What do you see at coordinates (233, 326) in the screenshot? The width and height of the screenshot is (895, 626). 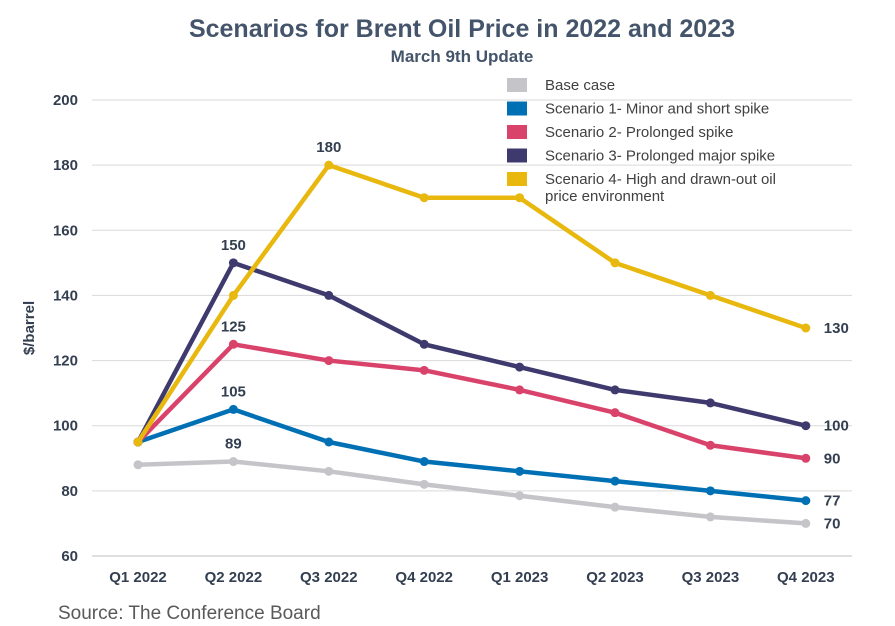 I see `data-label: 125` at bounding box center [233, 326].